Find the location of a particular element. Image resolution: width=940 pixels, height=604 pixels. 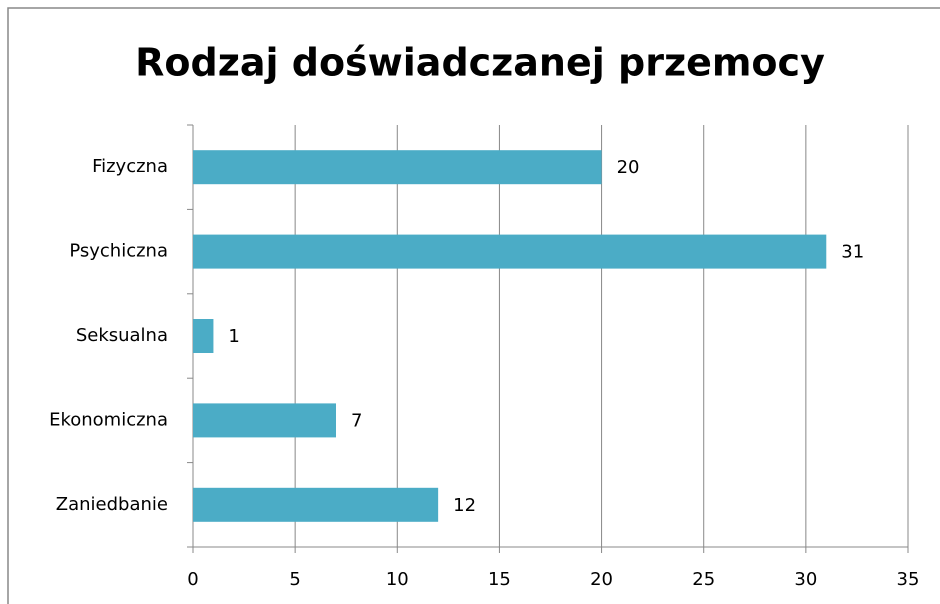

x-tick-label: 5 is located at coordinates (294, 579).